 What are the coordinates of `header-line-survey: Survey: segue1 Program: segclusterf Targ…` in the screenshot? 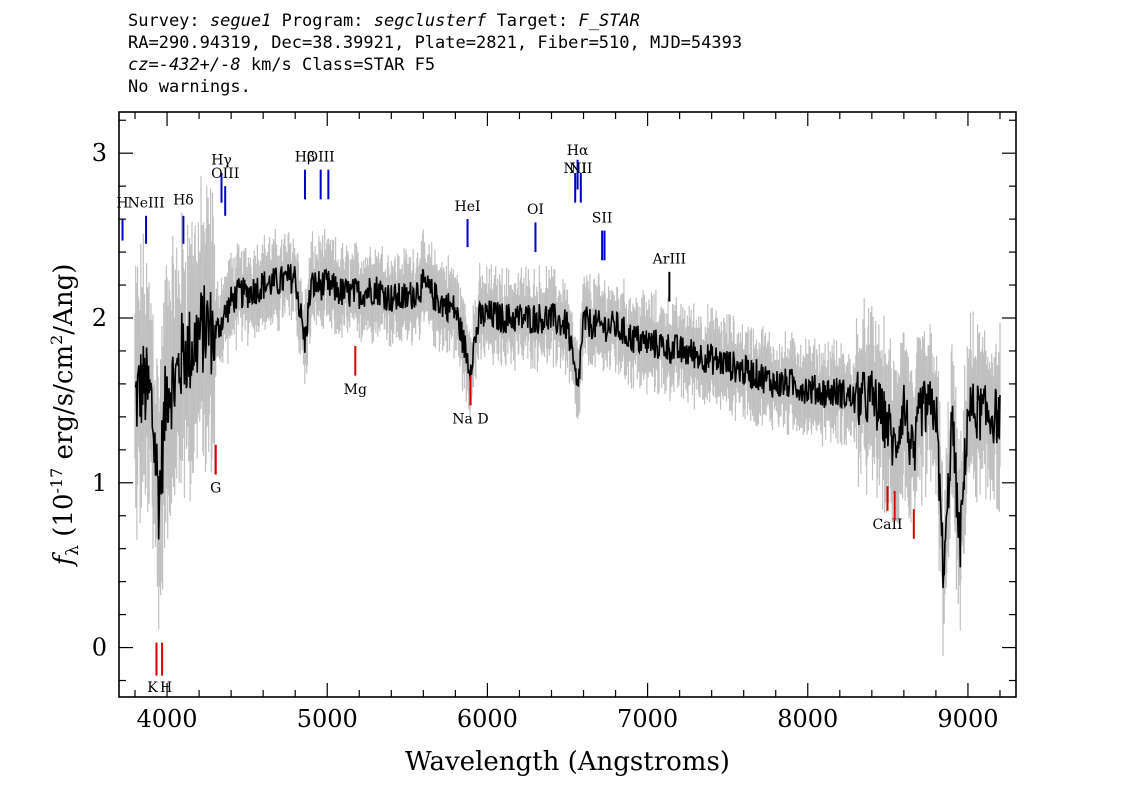 It's located at (435, 21).